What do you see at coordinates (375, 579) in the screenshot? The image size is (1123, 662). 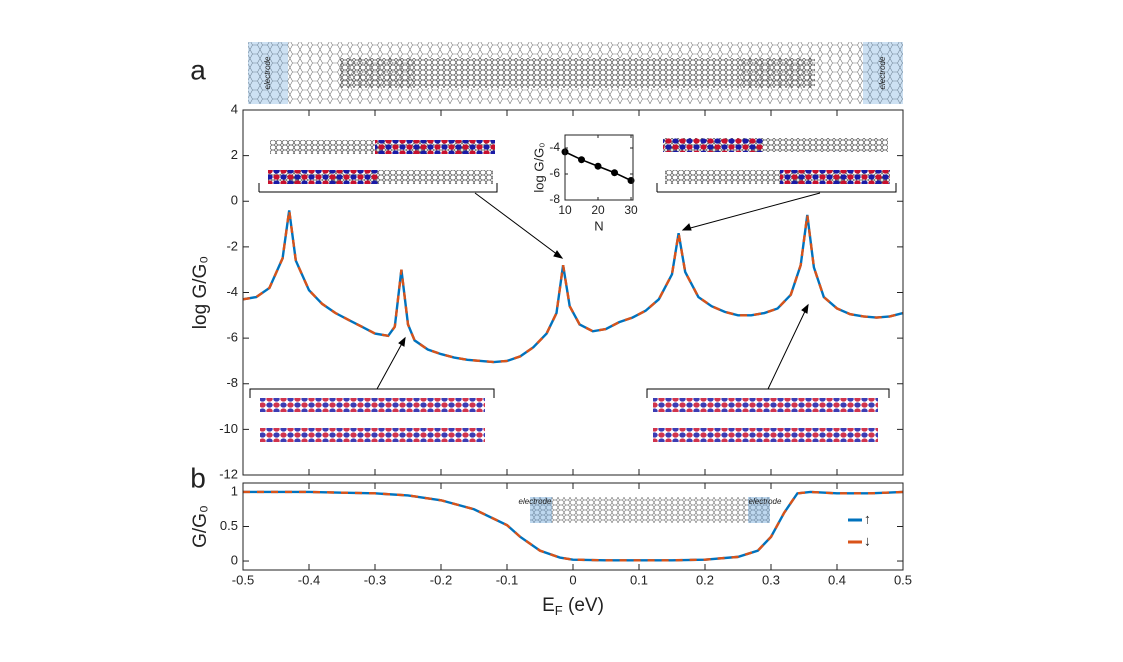 I see `x-tick-label: -0.3` at bounding box center [375, 579].